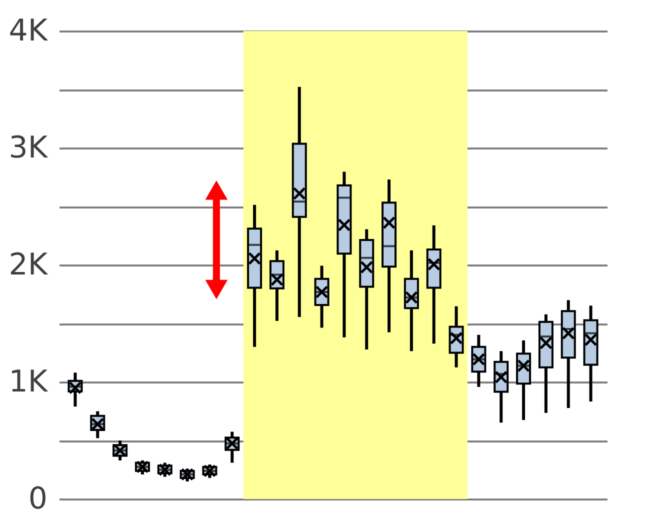  What do you see at coordinates (28, 265) in the screenshot?
I see `y-tick-label: 2K` at bounding box center [28, 265].